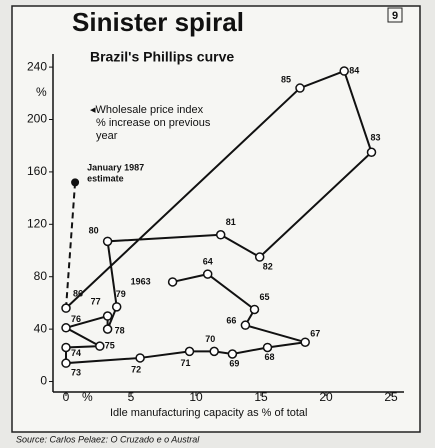 The image size is (435, 448). What do you see at coordinates (208, 261) in the screenshot?
I see `point-label: 64` at bounding box center [208, 261].